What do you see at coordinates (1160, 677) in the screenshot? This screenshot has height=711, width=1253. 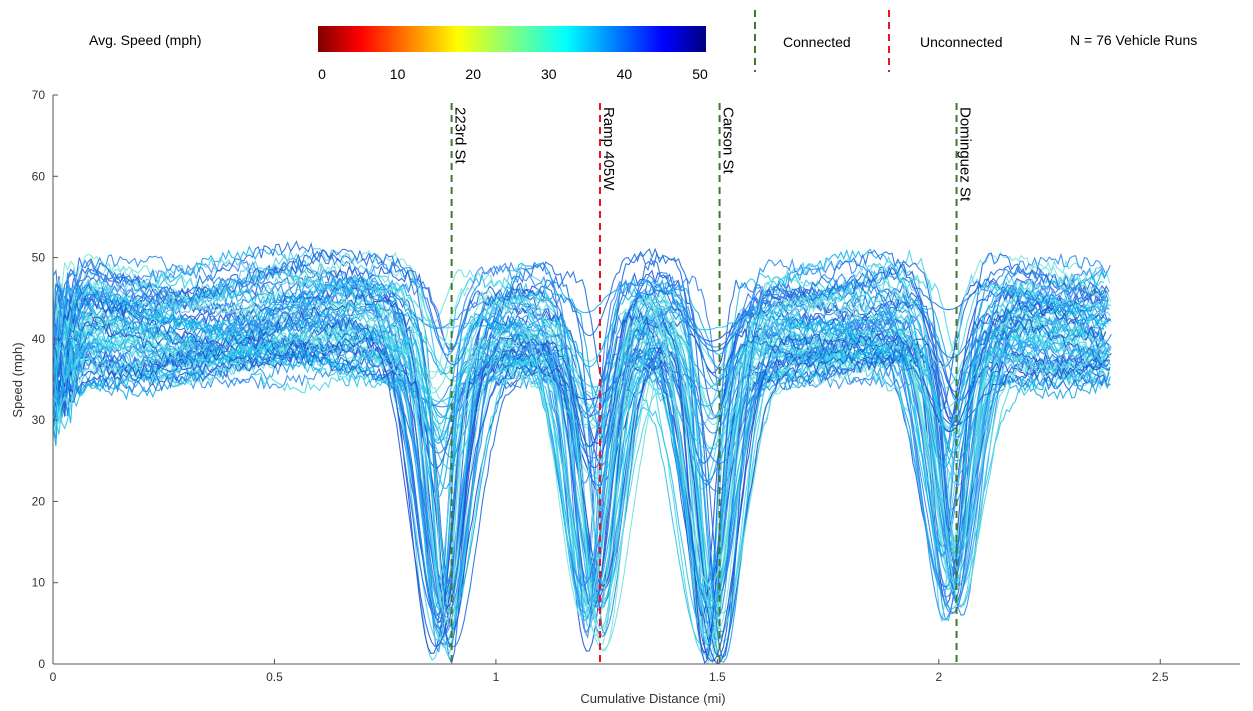 I see `x-tick-label: 2.5` at bounding box center [1160, 677].